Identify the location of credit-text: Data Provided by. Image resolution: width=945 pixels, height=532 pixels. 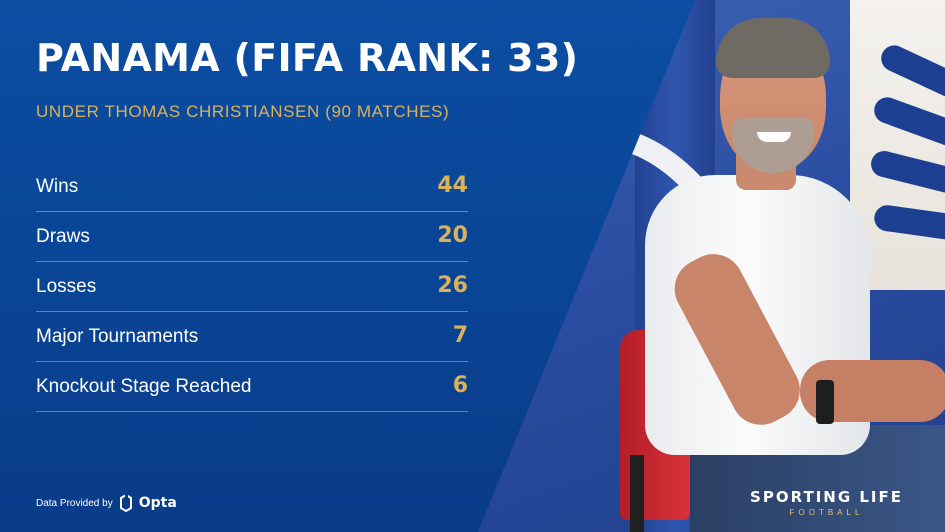
(74, 503).